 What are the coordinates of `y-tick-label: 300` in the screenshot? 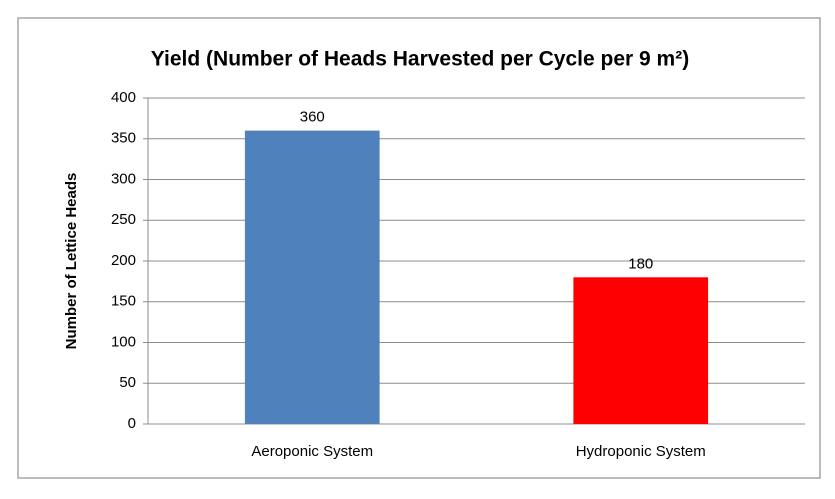 It's located at (123, 178).